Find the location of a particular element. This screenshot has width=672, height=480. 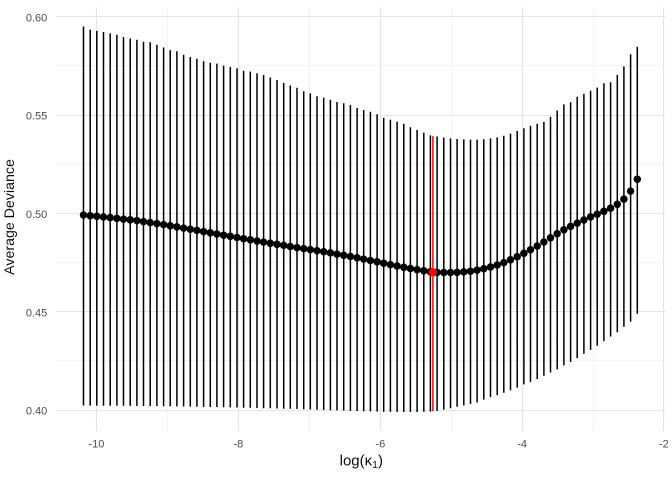

svg-text: log(κ1) is located at coordinates (361, 462).